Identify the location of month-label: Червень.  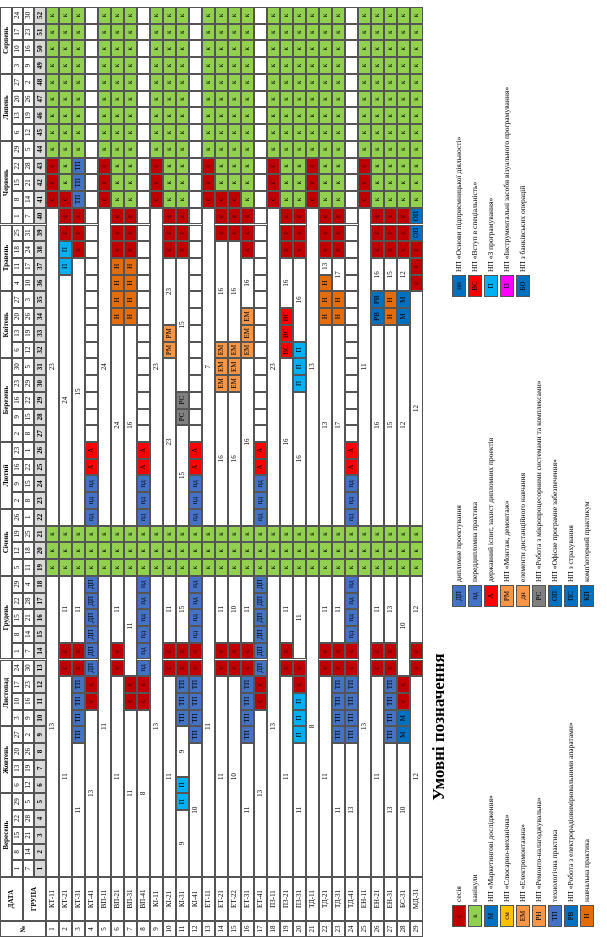
(6, 182).